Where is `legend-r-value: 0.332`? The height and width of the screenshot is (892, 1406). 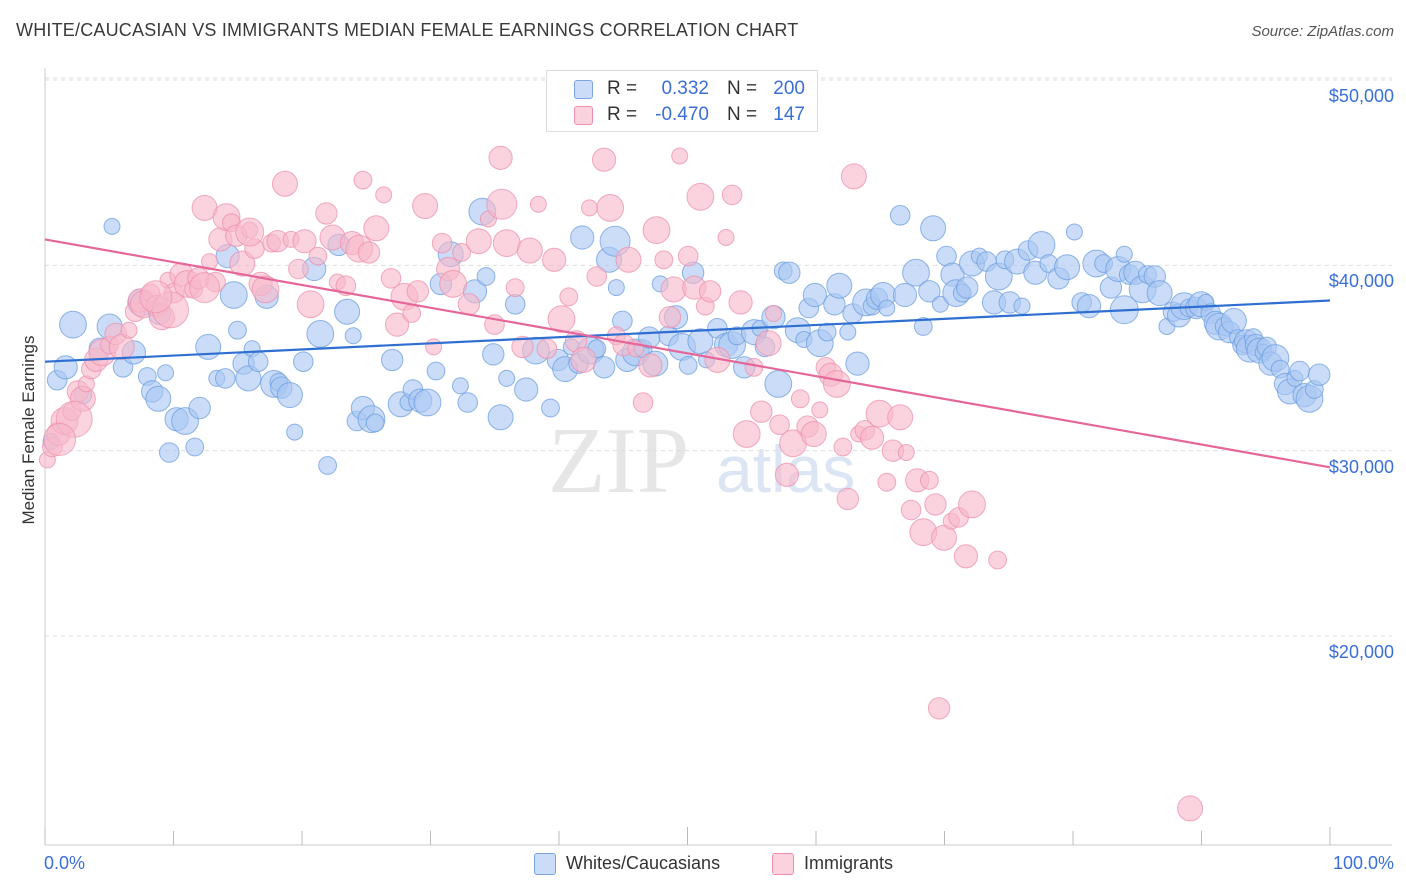
legend-r-value: 0.332 is located at coordinates (685, 88).